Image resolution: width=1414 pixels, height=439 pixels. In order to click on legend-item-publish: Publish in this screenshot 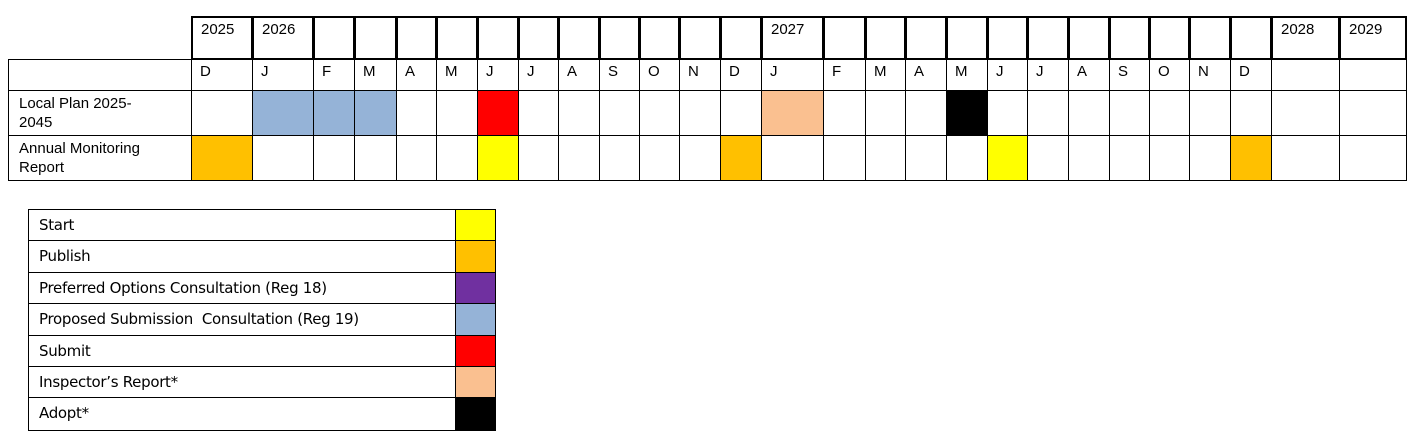, I will do `click(262, 257)`.